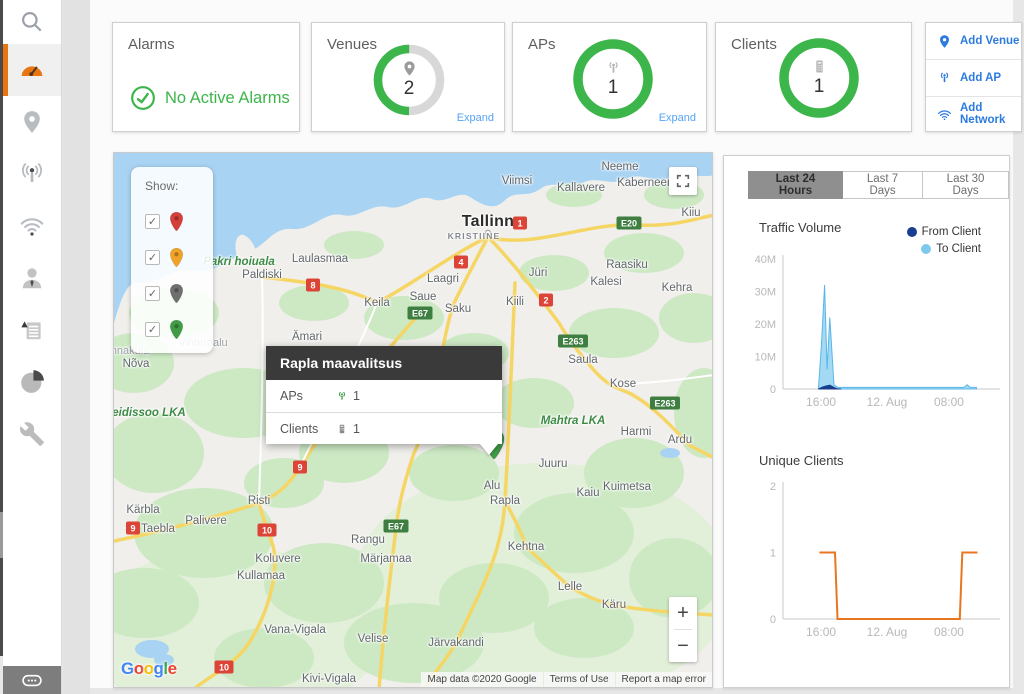 This screenshot has width=1024, height=694. What do you see at coordinates (143, 98) in the screenshot?
I see `check-circle-icon` at bounding box center [143, 98].